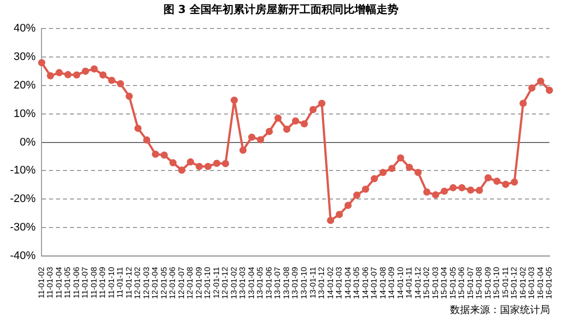  I want to click on x-tick-label: 15-01-12, so click(514, 283).